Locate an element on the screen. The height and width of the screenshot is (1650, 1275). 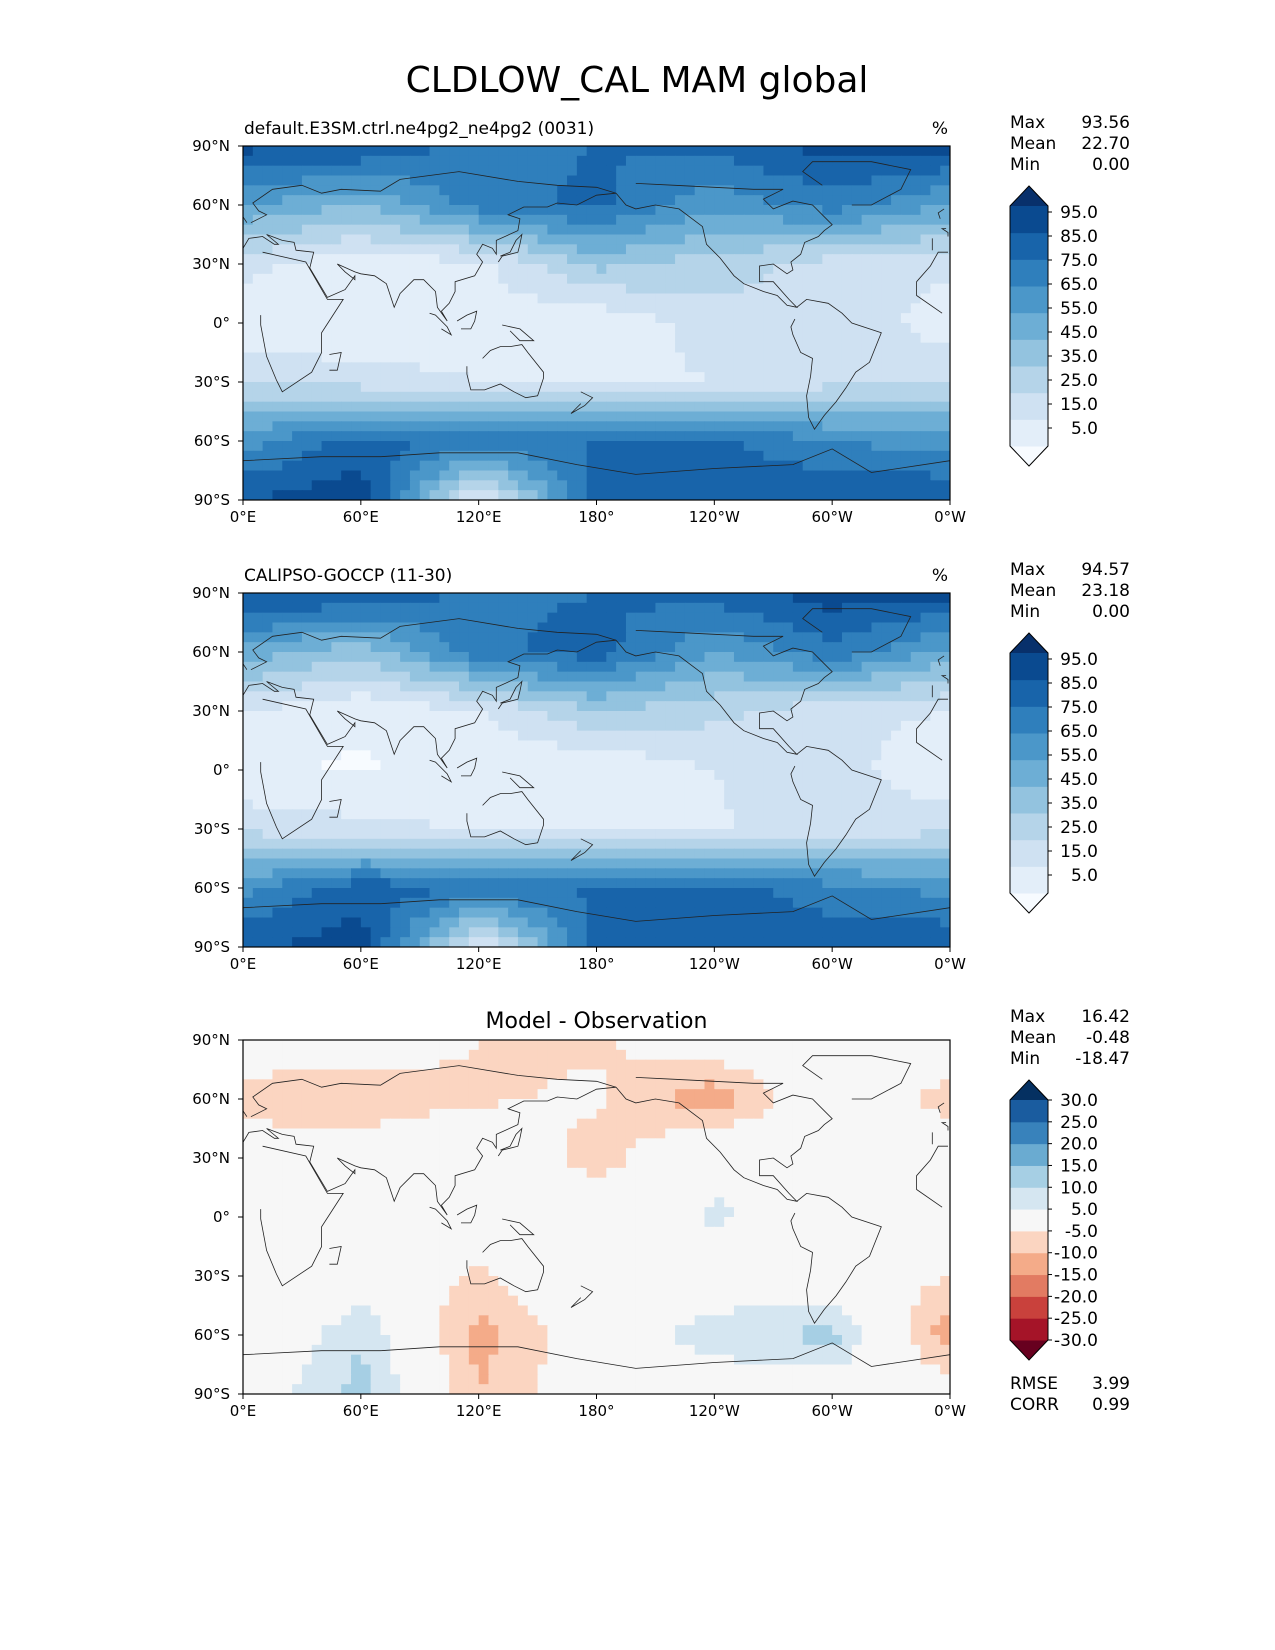
y-tick-label: 30°S is located at coordinates (212, 382).